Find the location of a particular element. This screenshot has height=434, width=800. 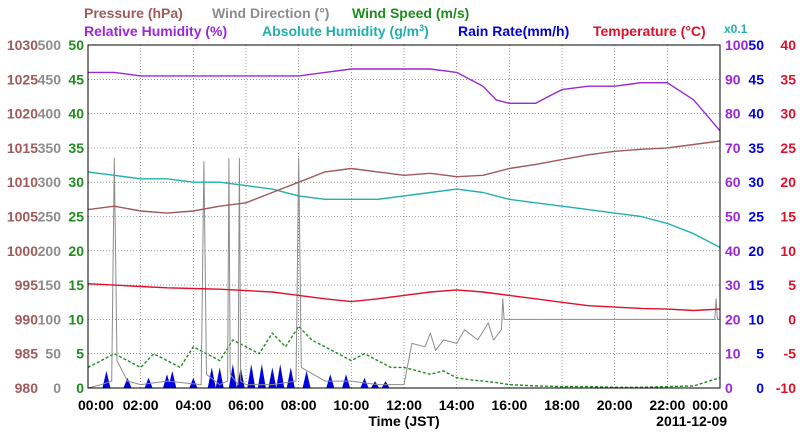

y-tick-wind-speed: 45 is located at coordinates (76, 79).